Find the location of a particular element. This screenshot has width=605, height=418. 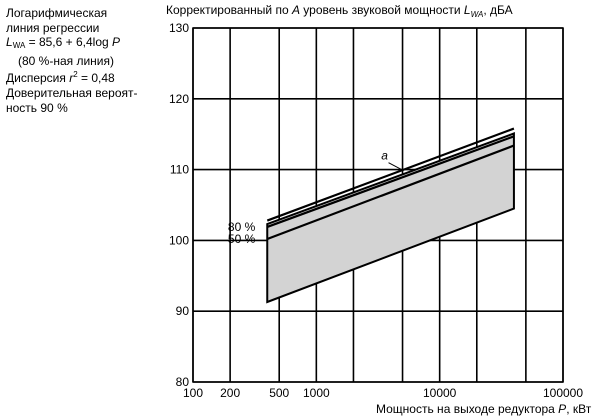

legend-dispersion: Дисперсия r2 = 0,48 is located at coordinates (86, 77).